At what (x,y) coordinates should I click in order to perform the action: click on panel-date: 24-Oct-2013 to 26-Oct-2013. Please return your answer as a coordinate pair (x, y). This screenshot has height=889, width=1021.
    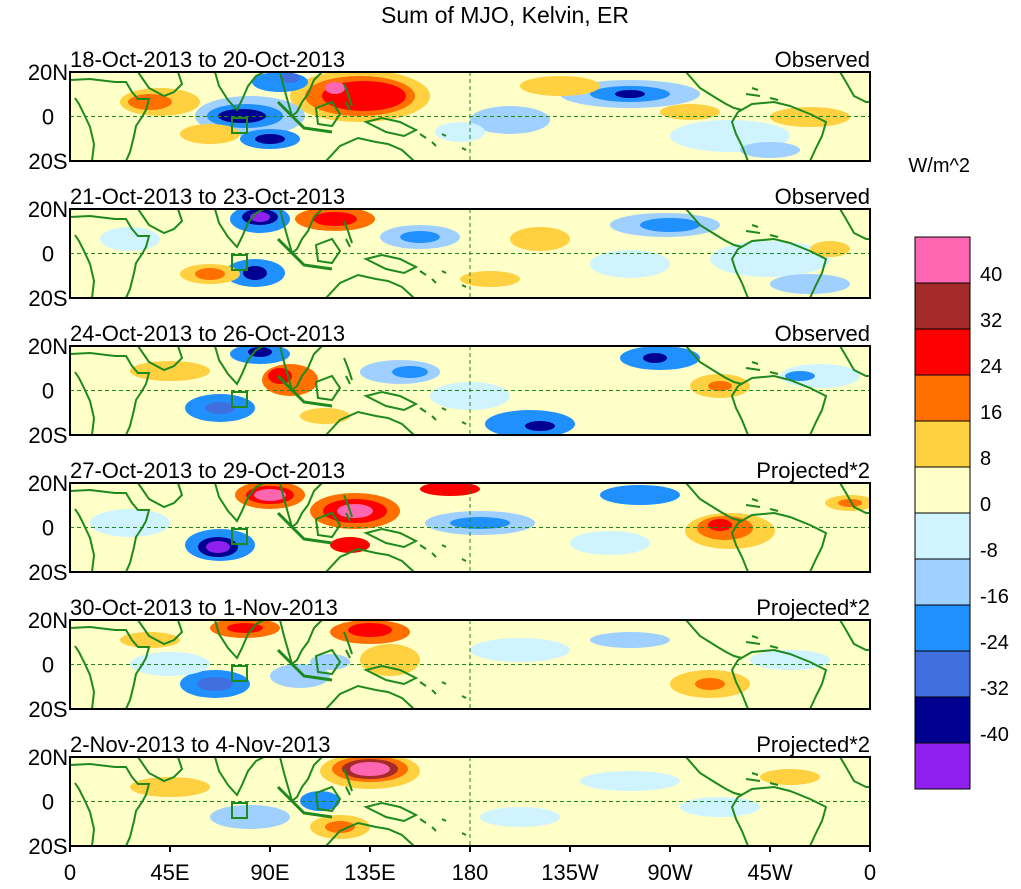
    Looking at the image, I should click on (207, 333).